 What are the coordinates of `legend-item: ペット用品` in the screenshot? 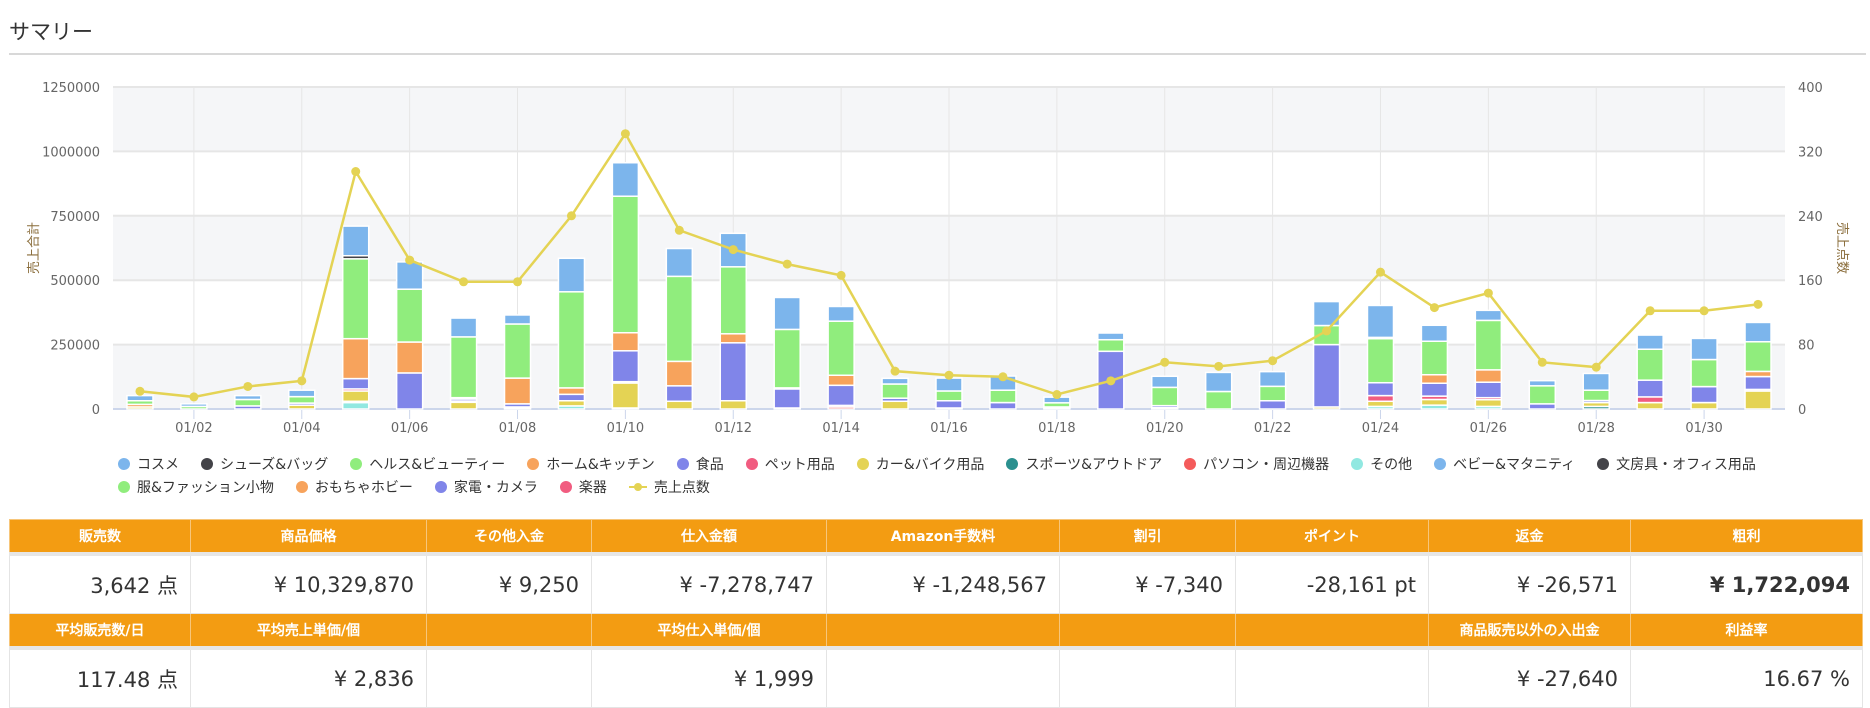 It's located at (790, 464).